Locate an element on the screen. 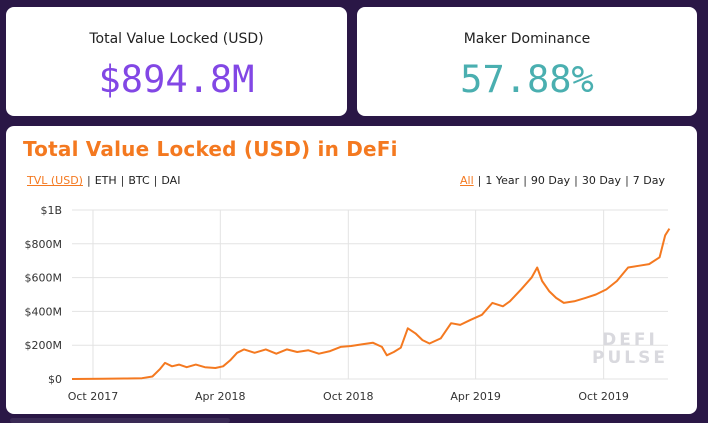 This screenshot has width=708, height=423. tab-btc: BTC is located at coordinates (139, 180).